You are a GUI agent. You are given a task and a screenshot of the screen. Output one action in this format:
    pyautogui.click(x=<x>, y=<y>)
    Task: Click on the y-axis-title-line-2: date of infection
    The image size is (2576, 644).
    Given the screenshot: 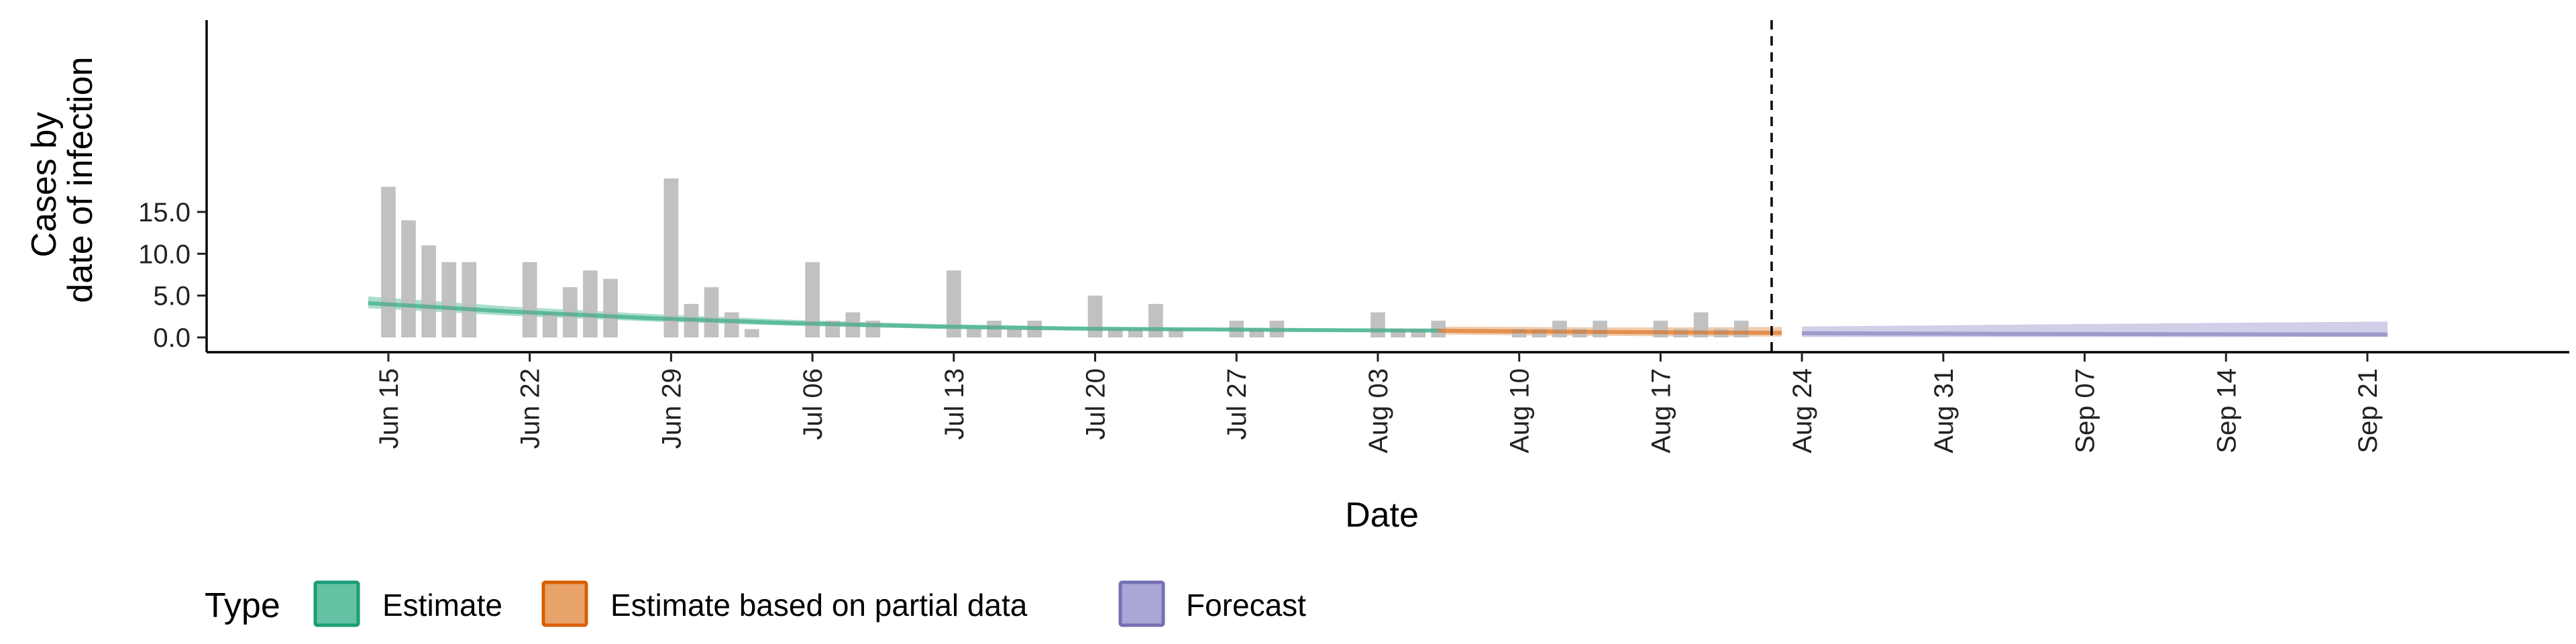 What is the action you would take?
    pyautogui.click(x=80, y=179)
    